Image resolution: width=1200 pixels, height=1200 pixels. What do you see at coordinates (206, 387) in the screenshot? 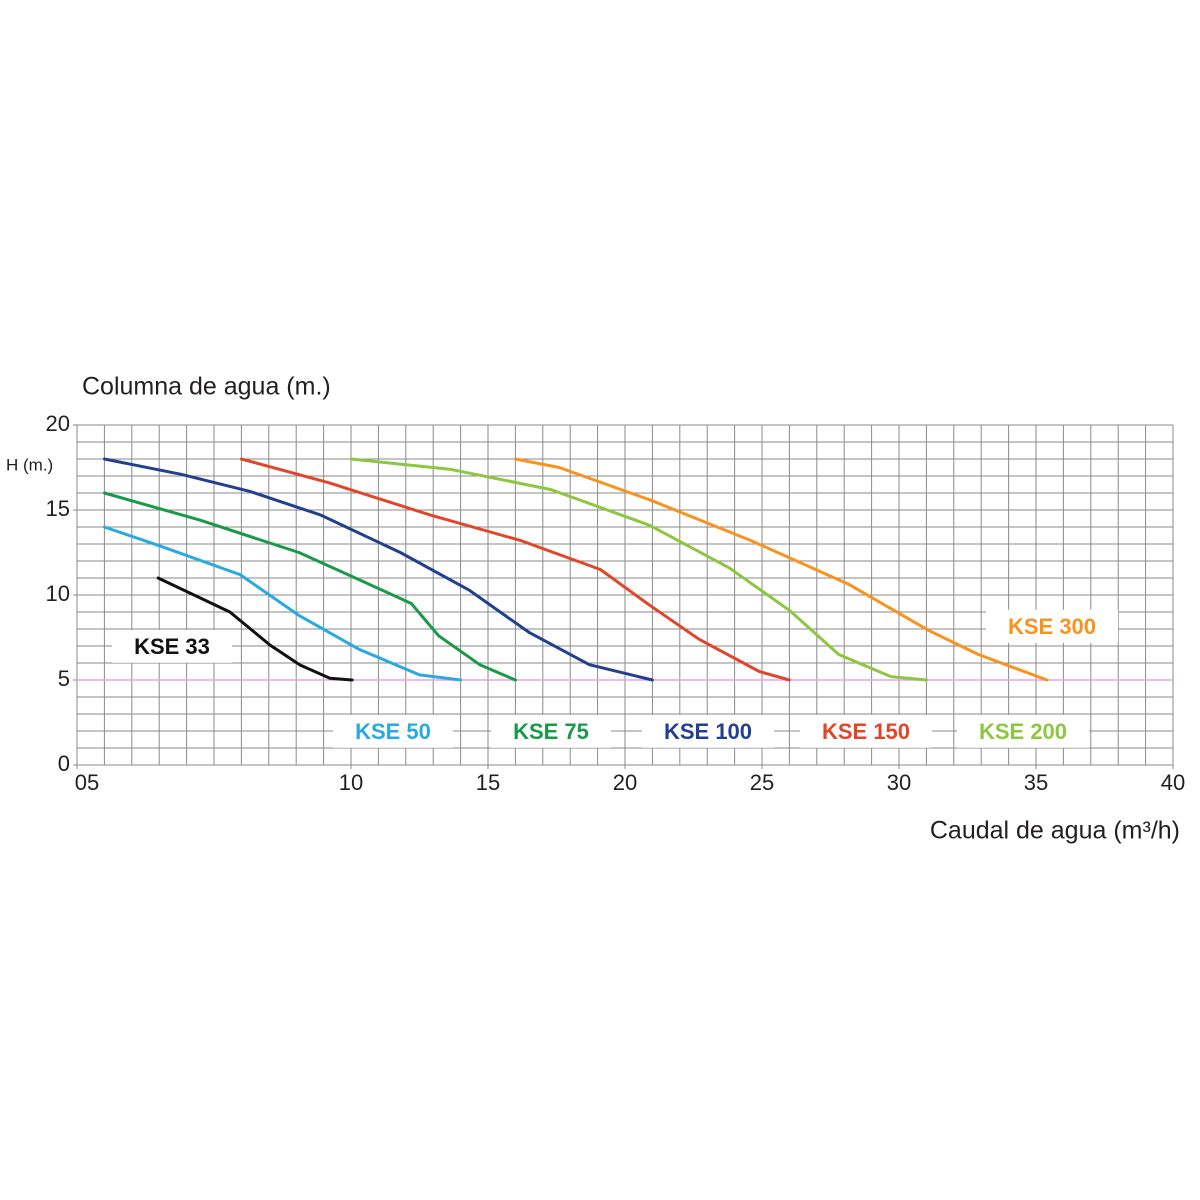
I see `chart-title: Columna de agua (m.)` at bounding box center [206, 387].